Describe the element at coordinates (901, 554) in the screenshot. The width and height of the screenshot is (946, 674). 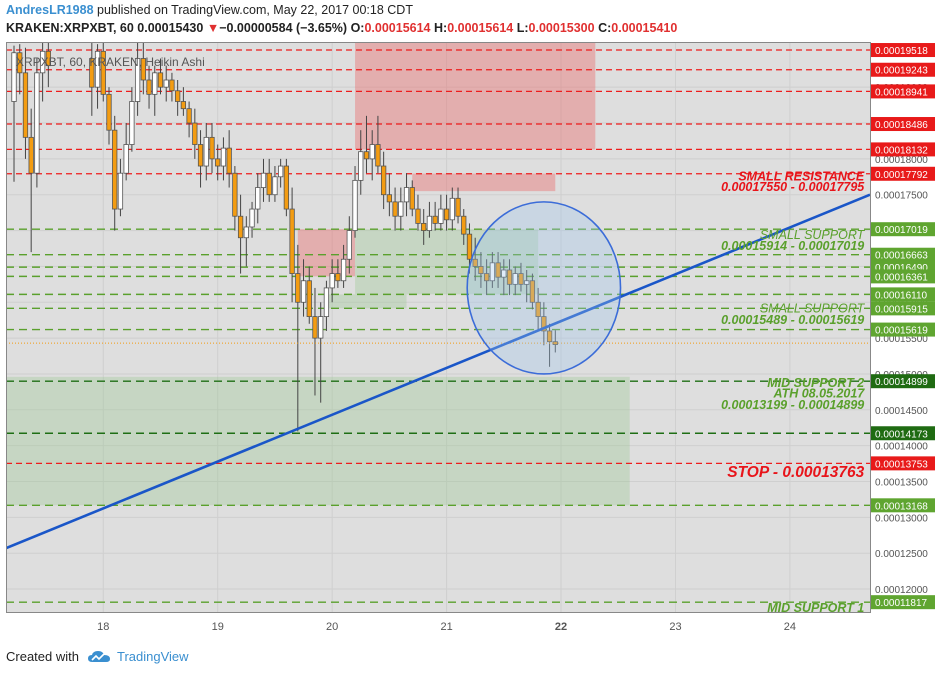
I see `y-tick-label: 0.00012500` at that location.